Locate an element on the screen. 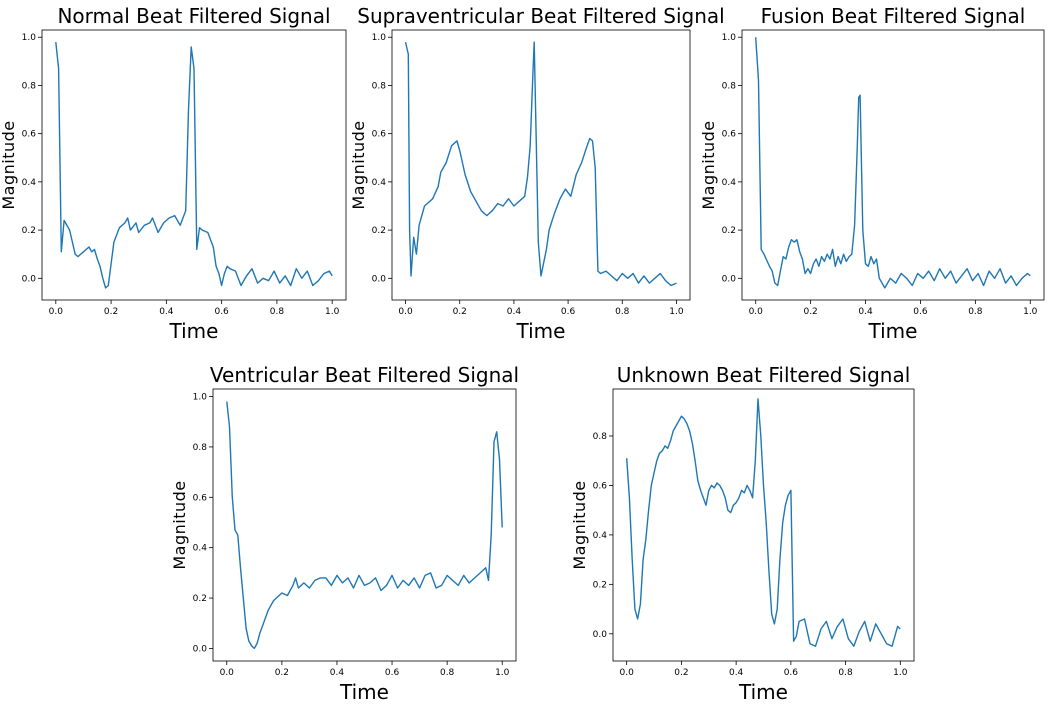 Image resolution: width=1050 pixels, height=710 pixels. chart-4-x-tick-label: 0.6 is located at coordinates (791, 673).